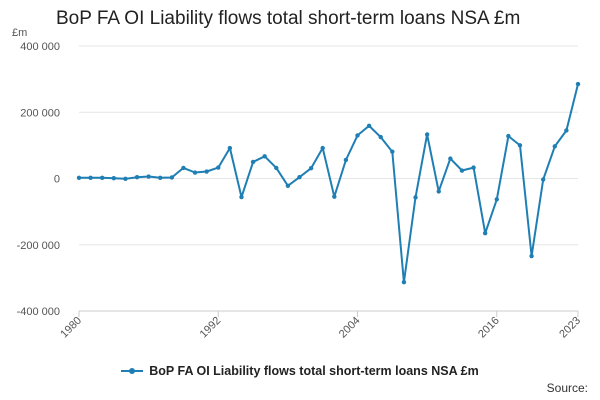 This screenshot has width=600, height=400. I want to click on y-tick-label: -400 000, so click(38, 312).